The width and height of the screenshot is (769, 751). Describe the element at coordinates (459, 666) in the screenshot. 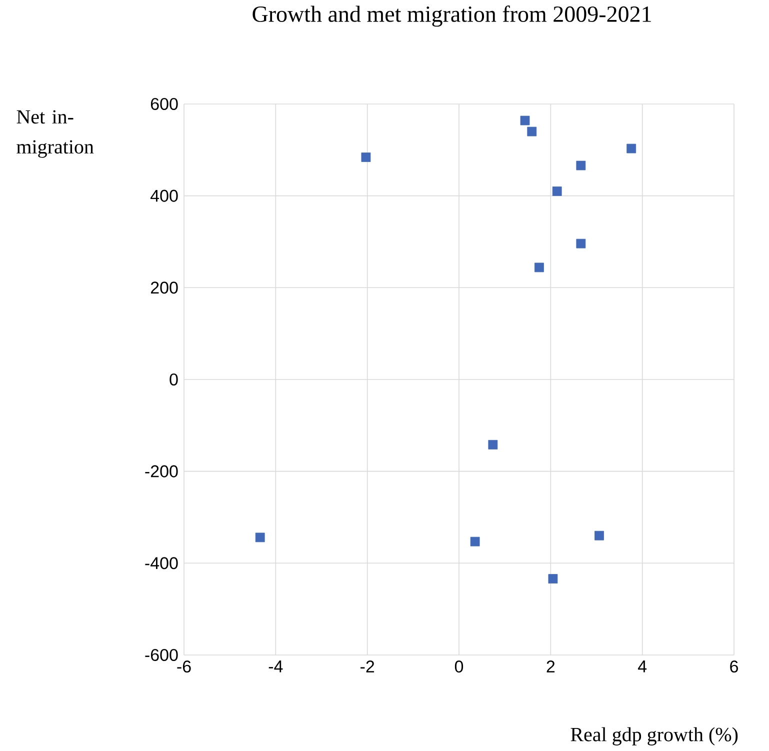

I see `x-tick-label: 0` at that location.